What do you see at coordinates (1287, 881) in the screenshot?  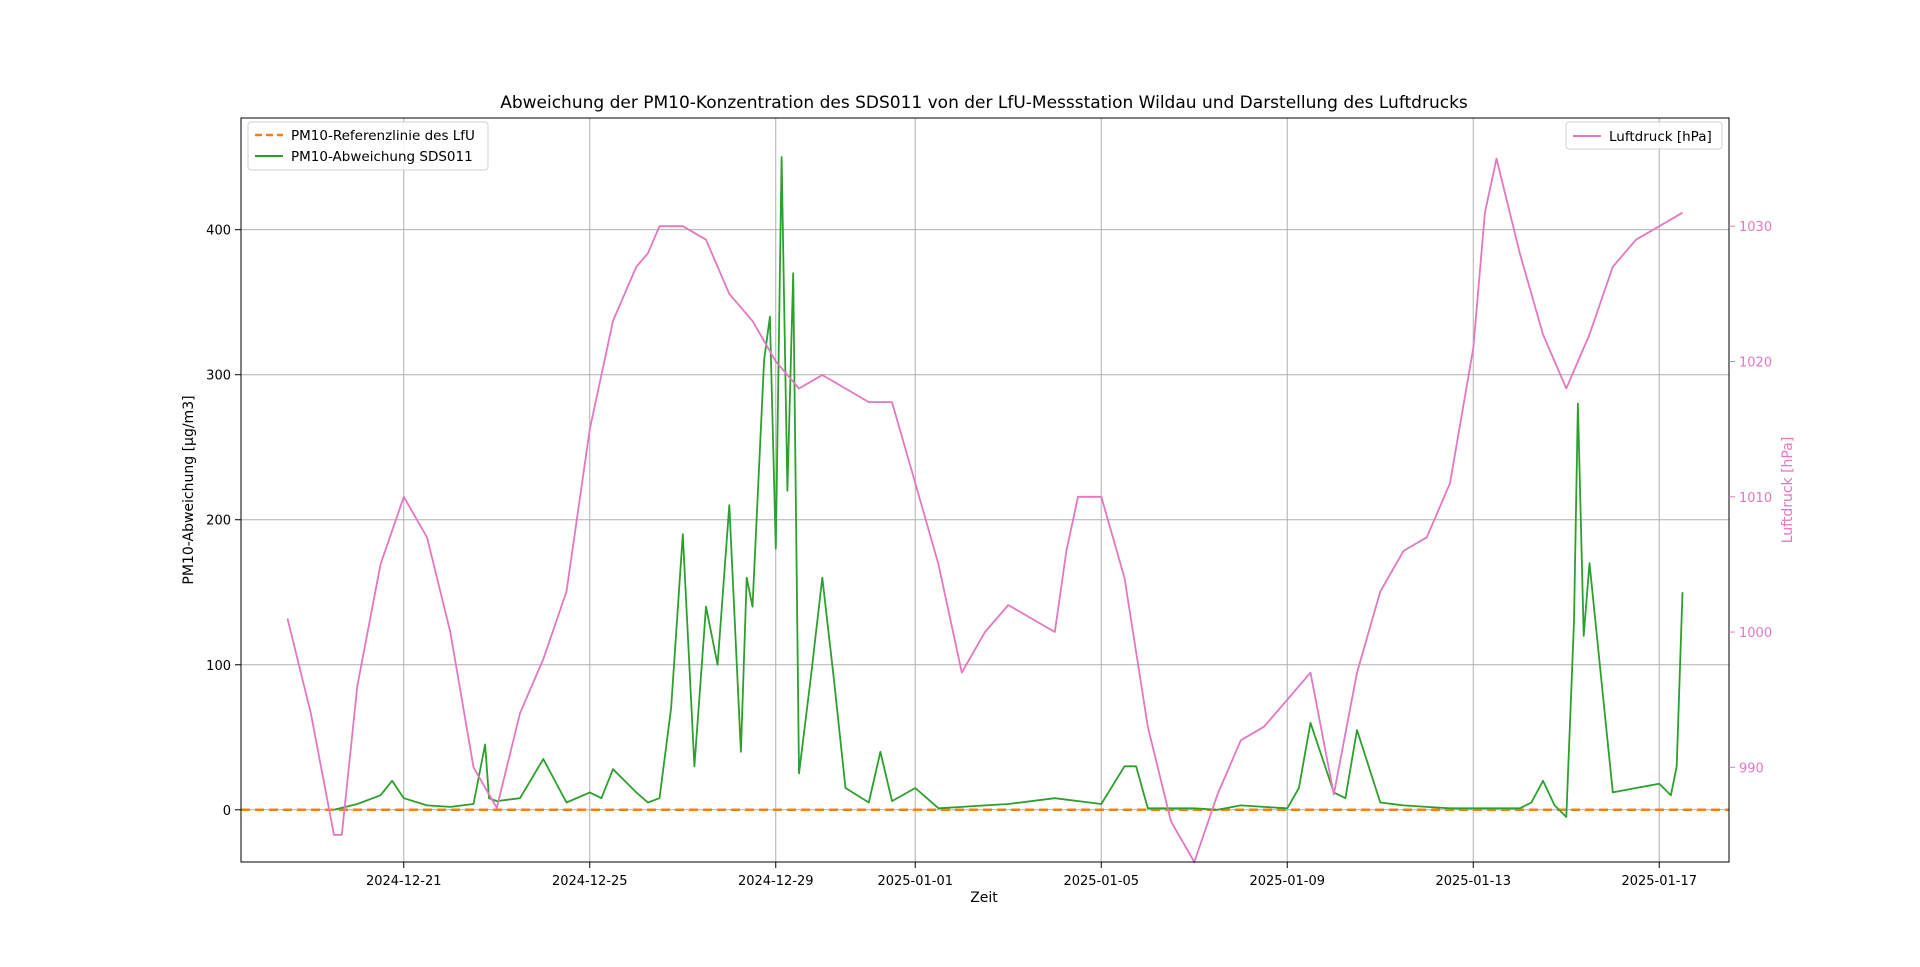 I see `x-tick-label-5: 2025-01-09` at bounding box center [1287, 881].